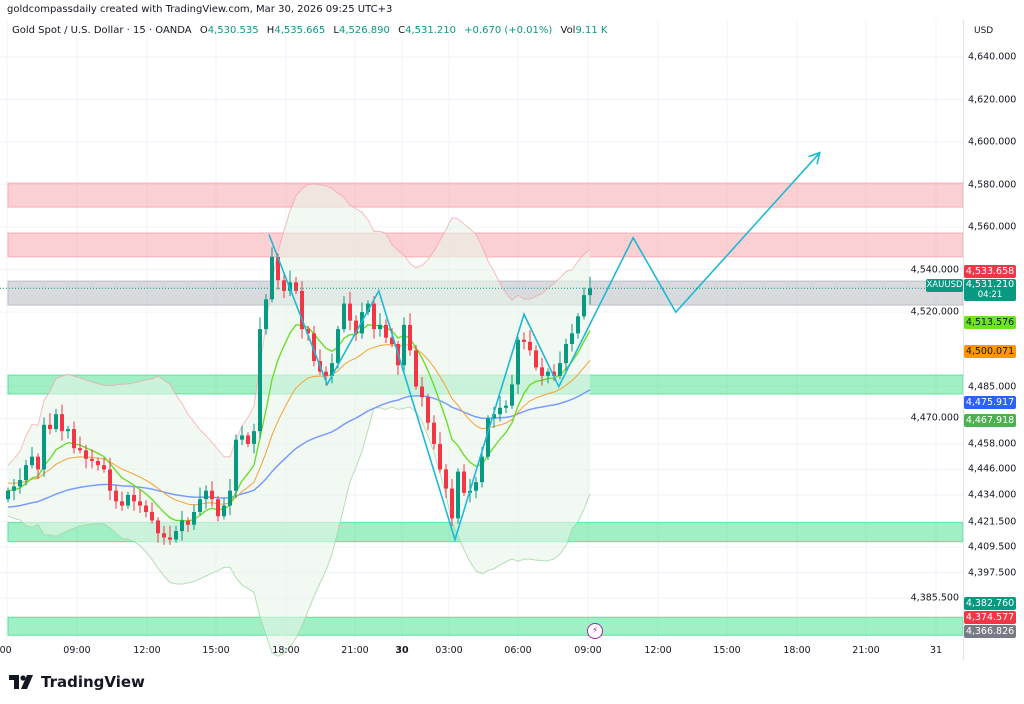 This screenshot has height=704, width=1024. I want to click on price-tick: 4,409.500, so click(992, 547).